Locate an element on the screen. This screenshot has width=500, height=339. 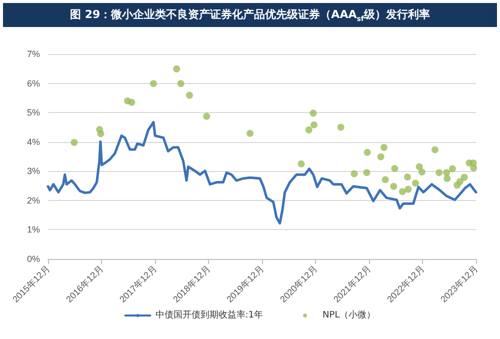
y-tick-label: 1% is located at coordinates (33, 229).